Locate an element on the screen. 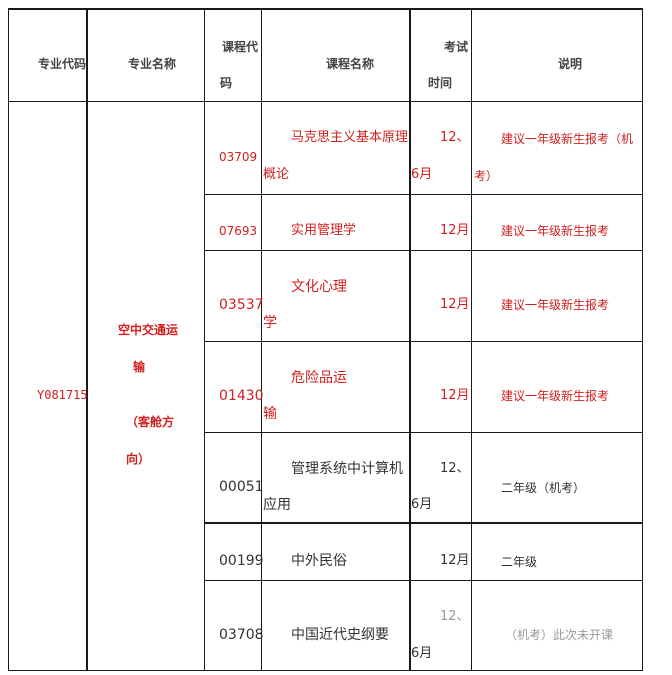  course-code: 01430 is located at coordinates (241, 396).